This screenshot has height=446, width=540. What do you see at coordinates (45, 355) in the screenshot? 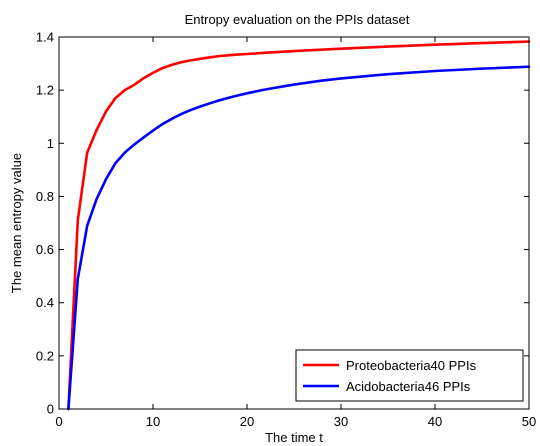
I see `y-tick-label: 0.2` at bounding box center [45, 355].